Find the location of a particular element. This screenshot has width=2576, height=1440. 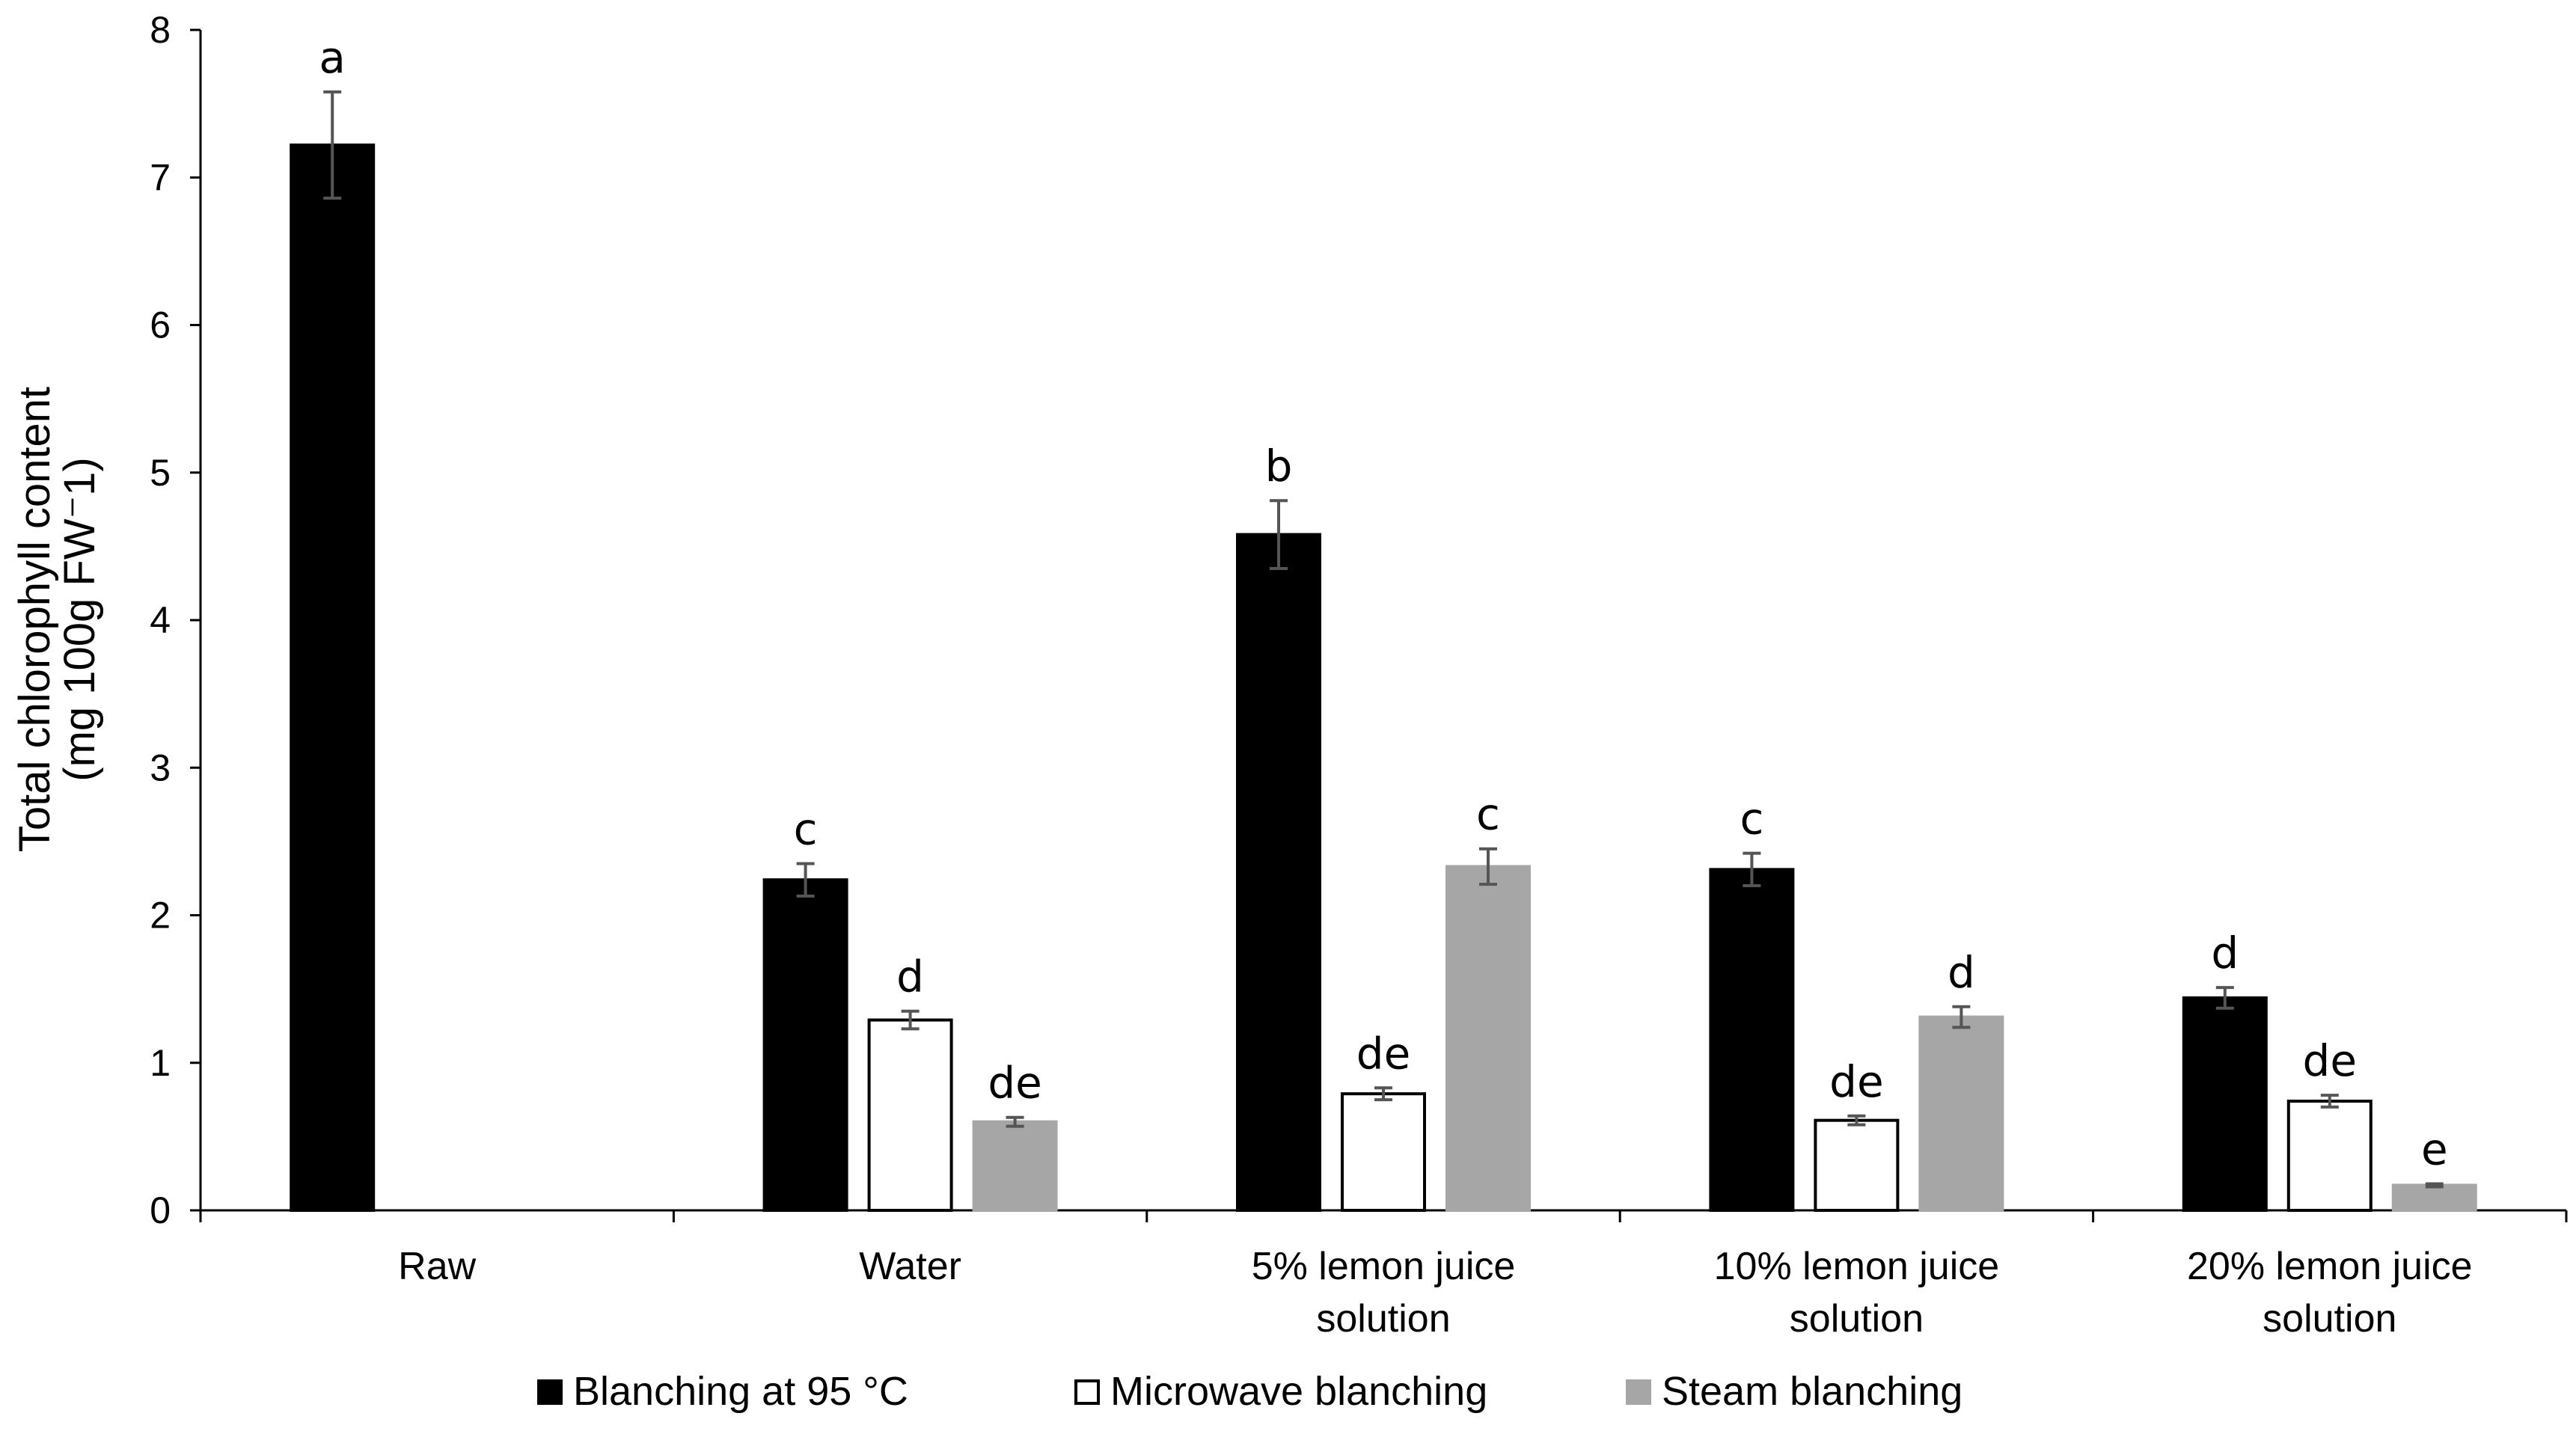

significance-letter: e is located at coordinates (2434, 1149).